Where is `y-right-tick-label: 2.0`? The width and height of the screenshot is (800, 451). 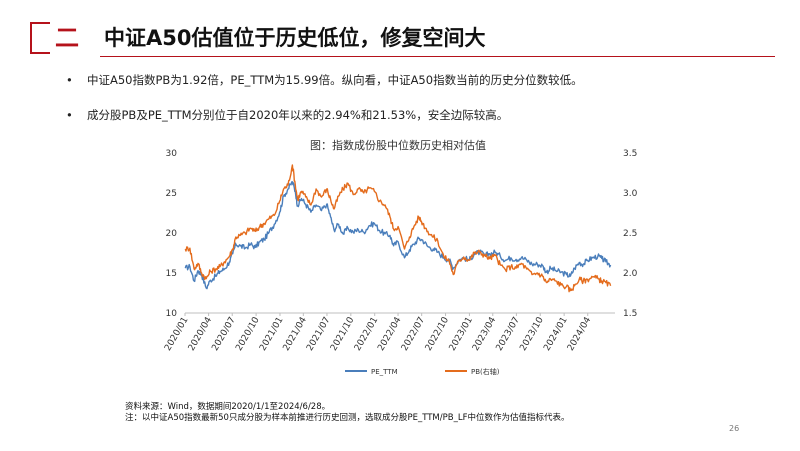
y-right-tick-label: 2.0 is located at coordinates (630, 274).